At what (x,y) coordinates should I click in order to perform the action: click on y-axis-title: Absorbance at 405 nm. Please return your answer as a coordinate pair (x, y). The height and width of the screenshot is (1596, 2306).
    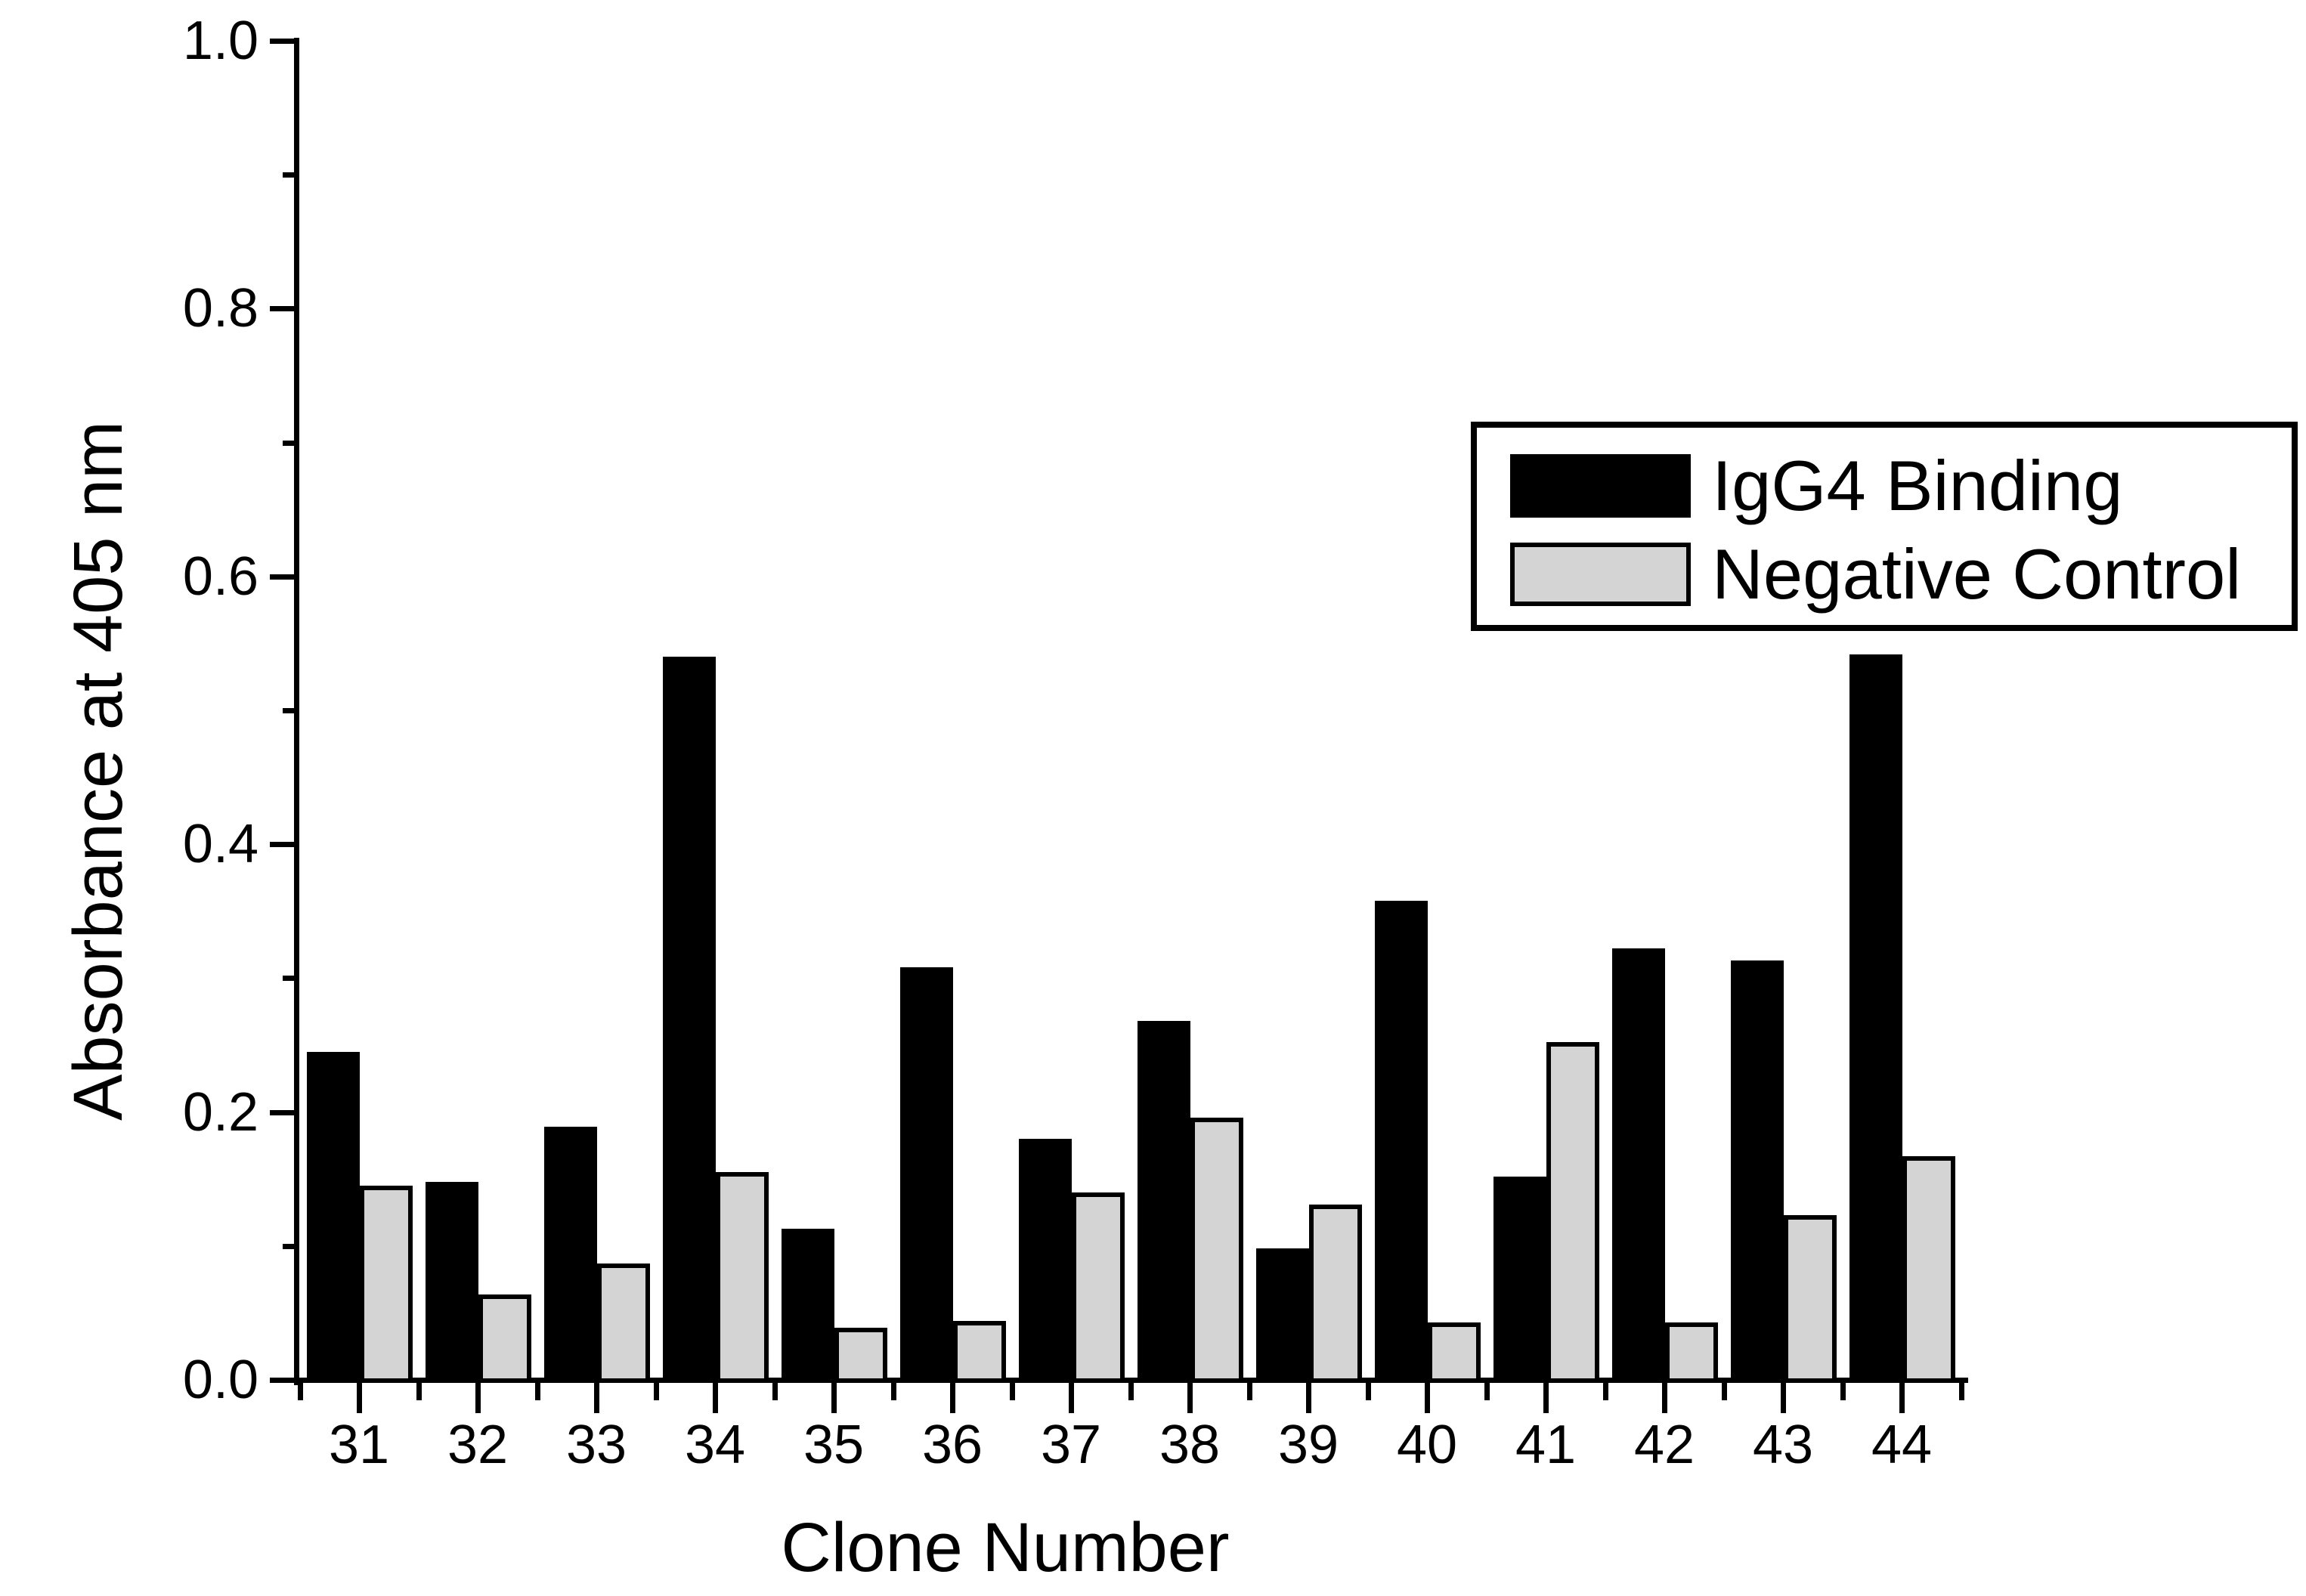
    Looking at the image, I should click on (98, 771).